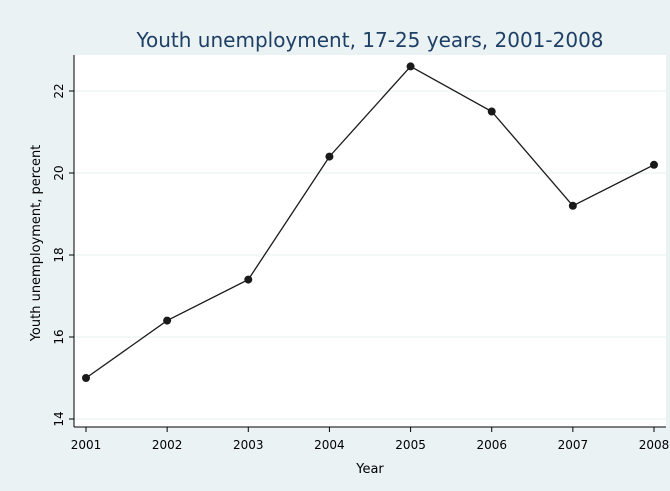 This screenshot has height=491, width=670. I want to click on x-tick-label-2003: 2003, so click(248, 445).